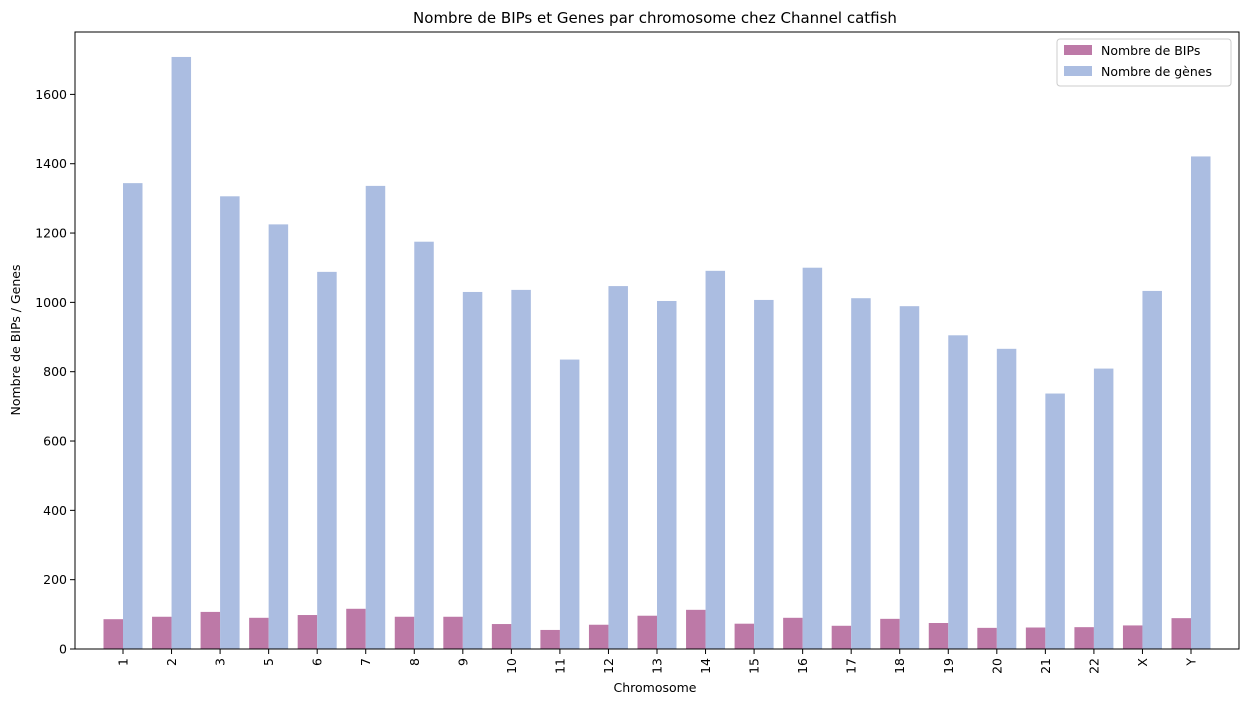  What do you see at coordinates (1181, 633) in the screenshot?
I see `bar-bips-Y` at bounding box center [1181, 633].